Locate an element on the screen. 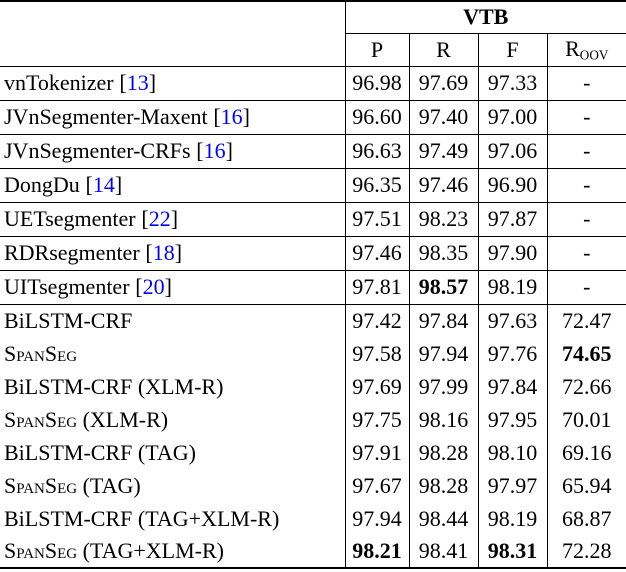  metric-cell: 97.46 is located at coordinates (444, 185).